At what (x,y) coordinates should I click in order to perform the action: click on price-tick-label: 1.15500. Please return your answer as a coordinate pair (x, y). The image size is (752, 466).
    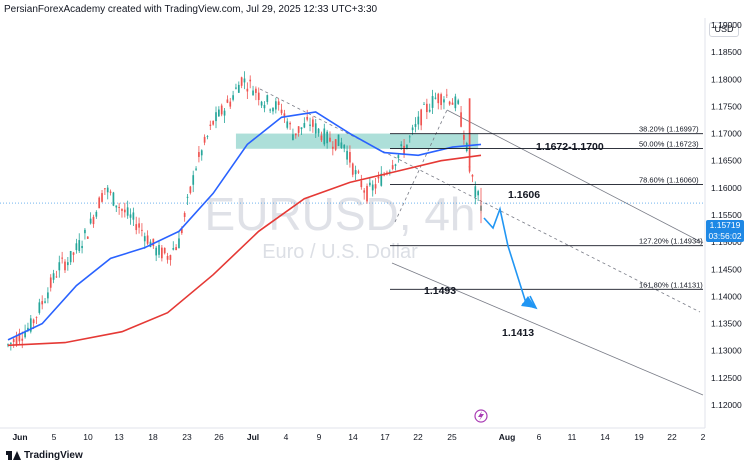
    Looking at the image, I should click on (726, 215).